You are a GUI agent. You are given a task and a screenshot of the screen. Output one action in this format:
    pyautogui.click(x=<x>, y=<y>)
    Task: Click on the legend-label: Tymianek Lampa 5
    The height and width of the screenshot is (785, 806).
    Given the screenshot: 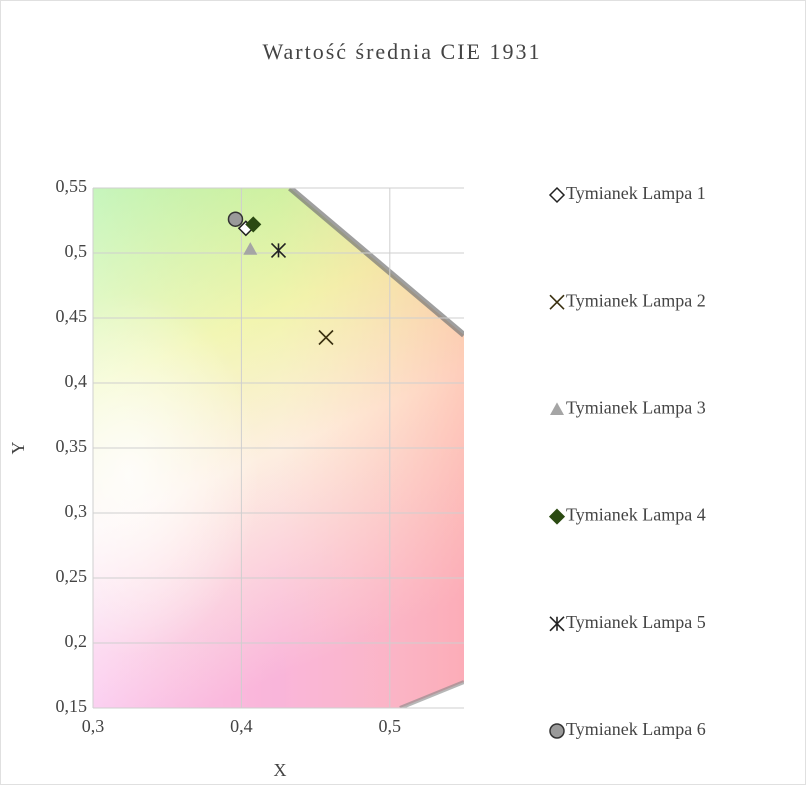 What is the action you would take?
    pyautogui.click(x=636, y=622)
    